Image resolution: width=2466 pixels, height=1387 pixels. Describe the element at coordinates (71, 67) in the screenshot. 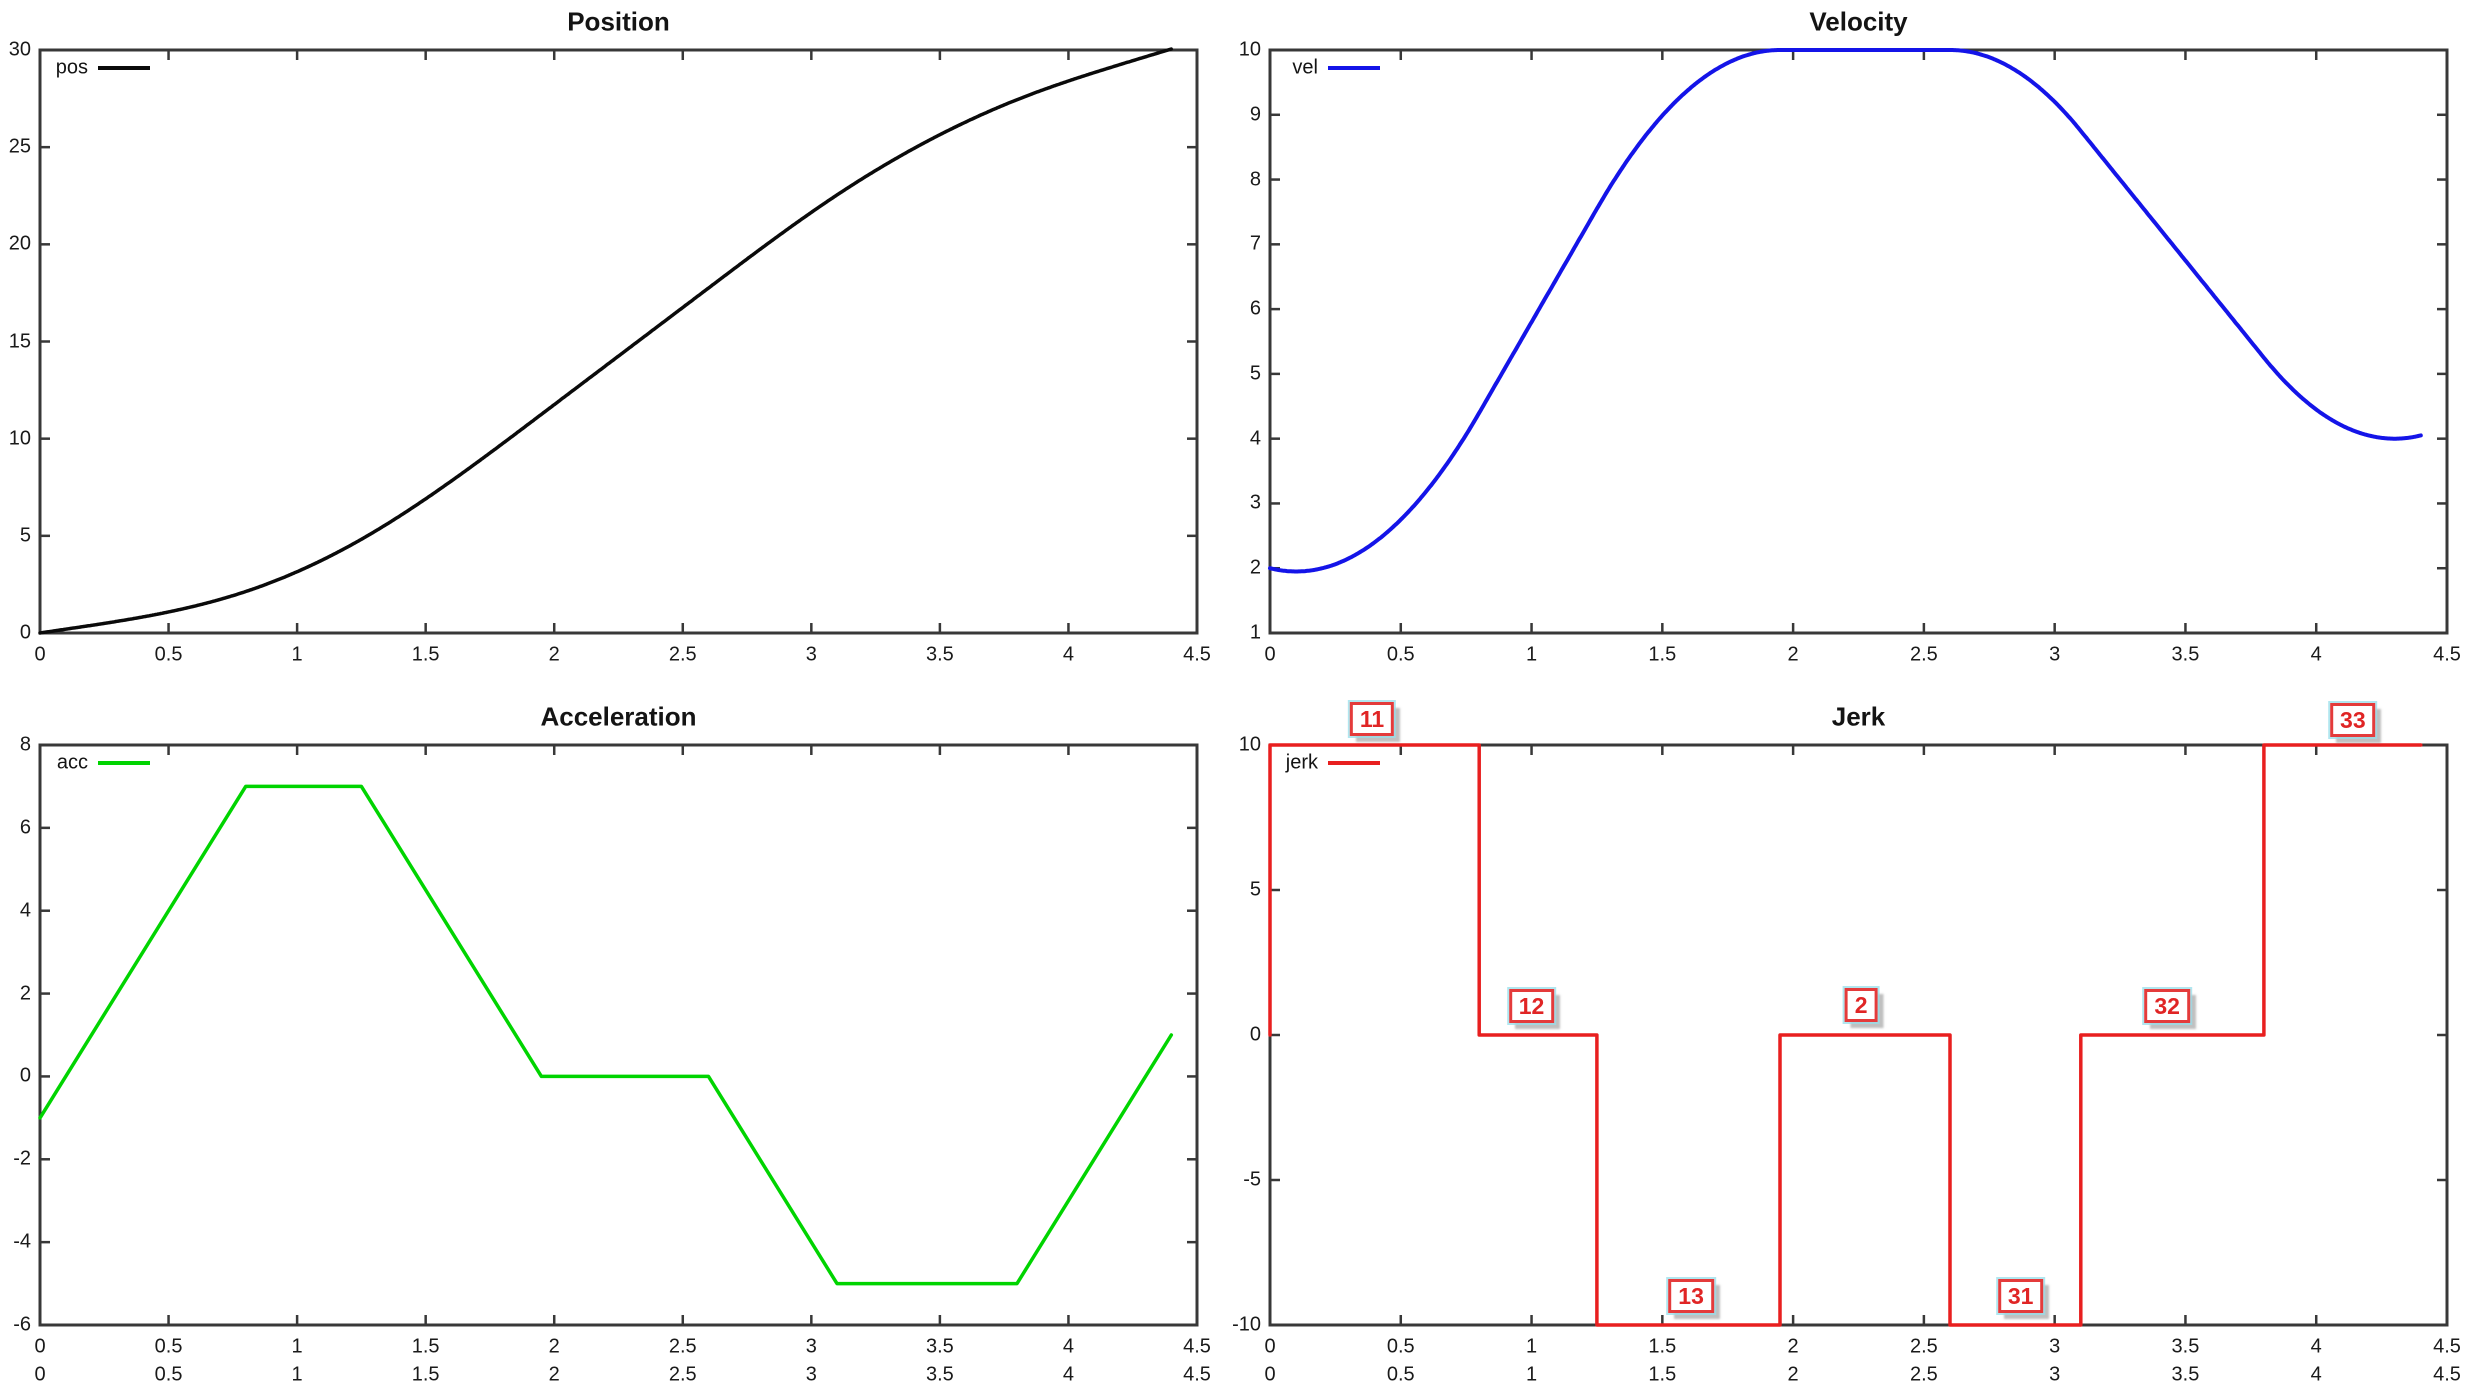

I see `position-legend-label: pos` at that location.